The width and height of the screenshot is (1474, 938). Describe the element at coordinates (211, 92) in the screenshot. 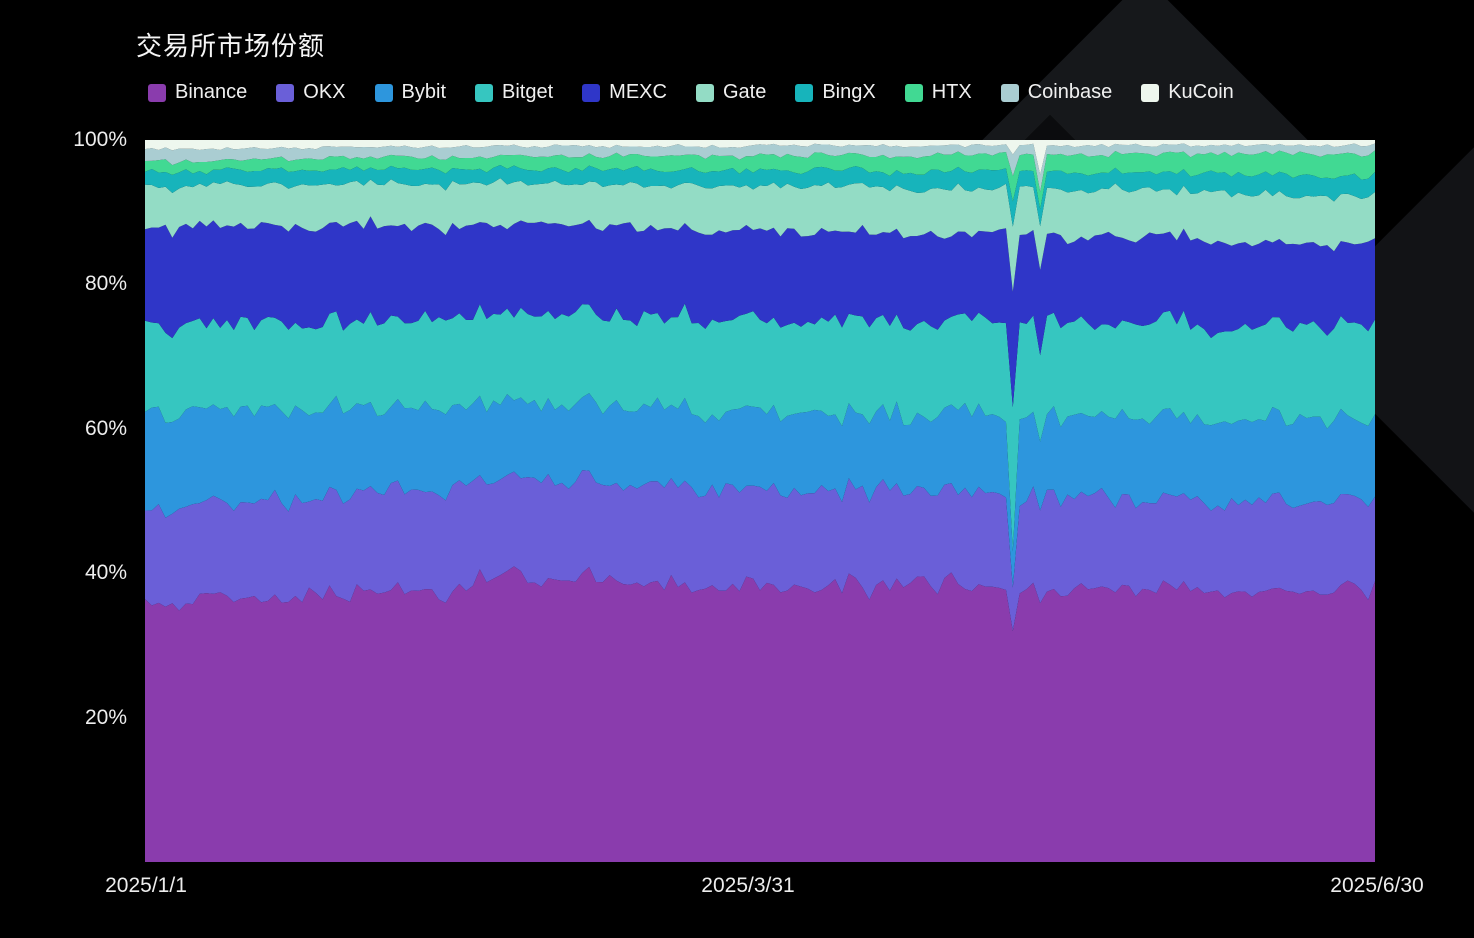

I see `legend-item-label: Binance` at that location.